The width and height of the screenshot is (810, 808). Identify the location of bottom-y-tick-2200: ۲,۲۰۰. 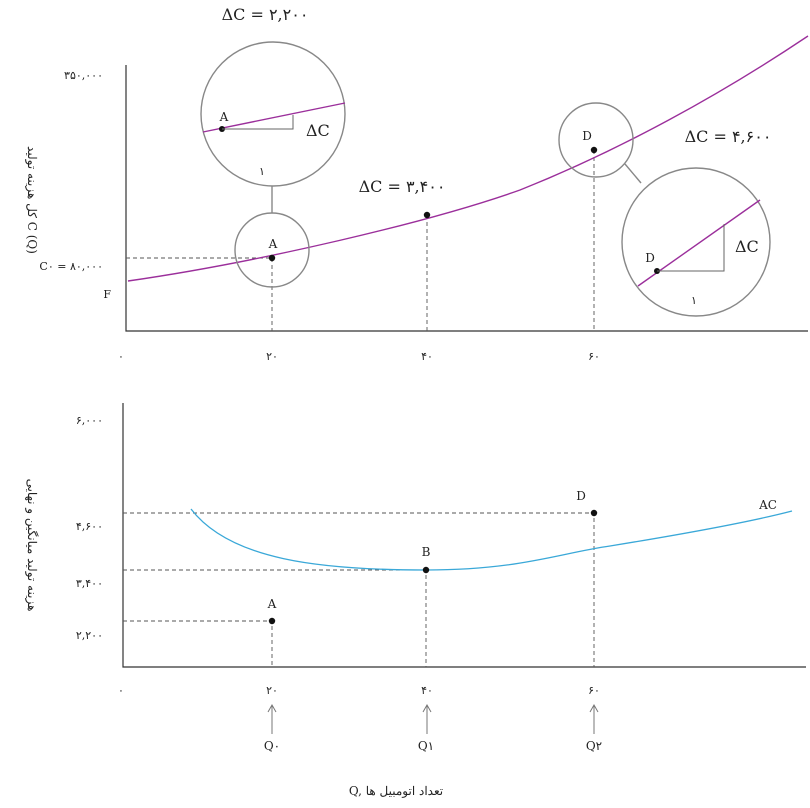
(89, 635).